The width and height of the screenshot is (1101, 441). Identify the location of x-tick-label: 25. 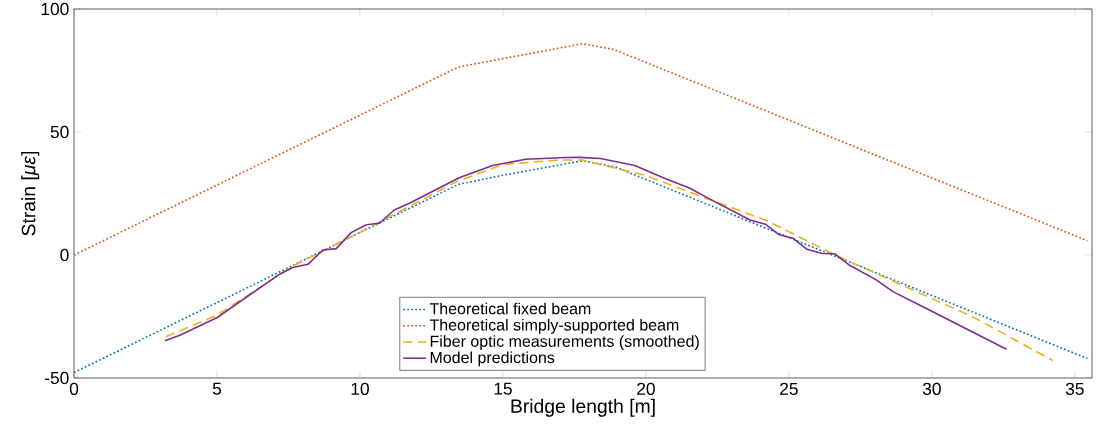
(789, 388).